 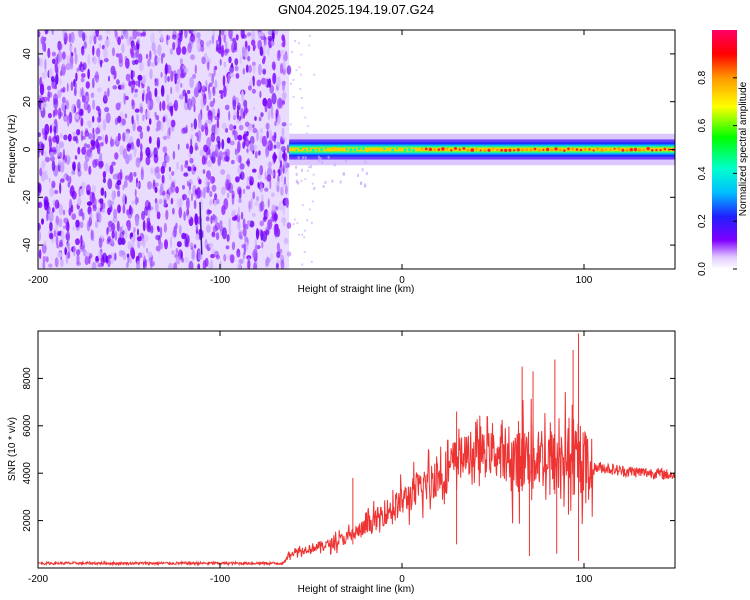 I want to click on y-tick-label: 40, so click(x=27, y=54).